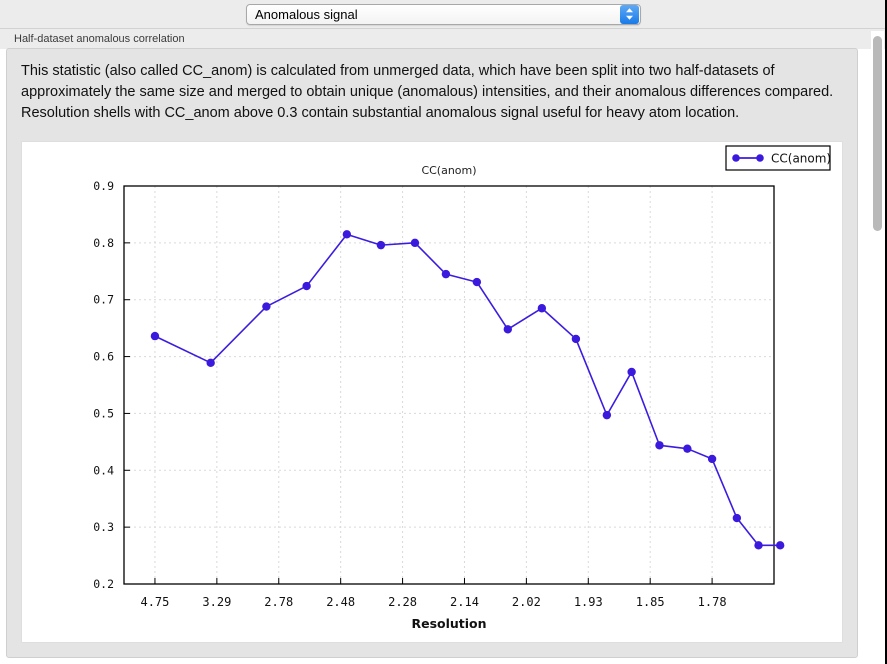 This screenshot has width=887, height=664. I want to click on x-axis-tick-label: 1.85, so click(650, 602).